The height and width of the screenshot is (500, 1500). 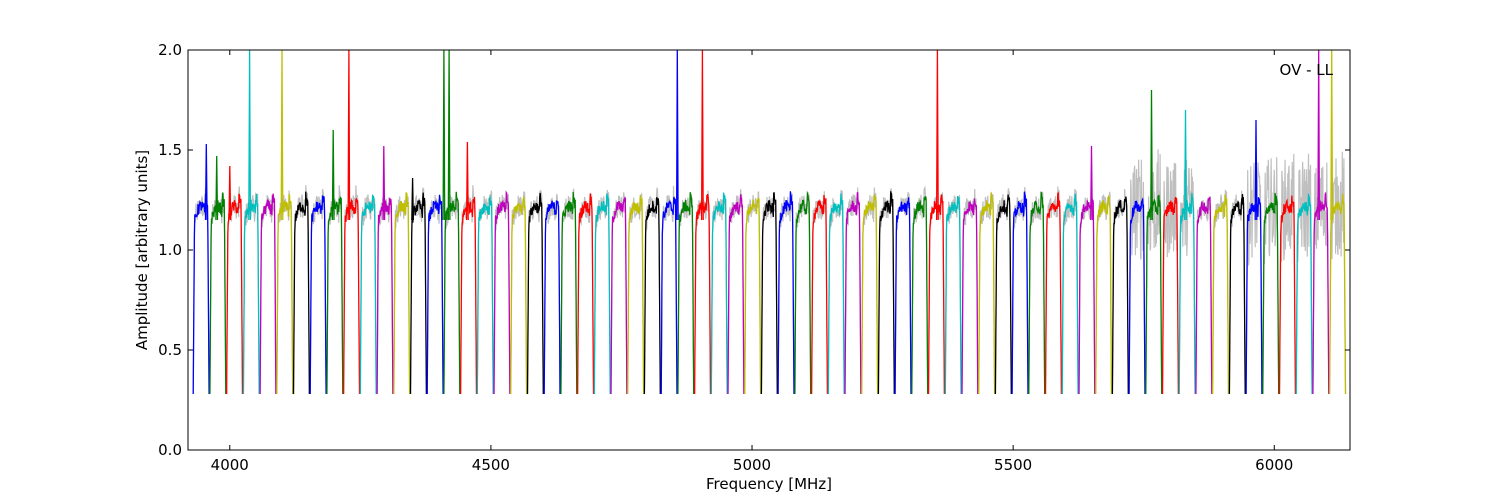 What do you see at coordinates (1307, 70) in the screenshot?
I see `annotation-label: OV - LL` at bounding box center [1307, 70].